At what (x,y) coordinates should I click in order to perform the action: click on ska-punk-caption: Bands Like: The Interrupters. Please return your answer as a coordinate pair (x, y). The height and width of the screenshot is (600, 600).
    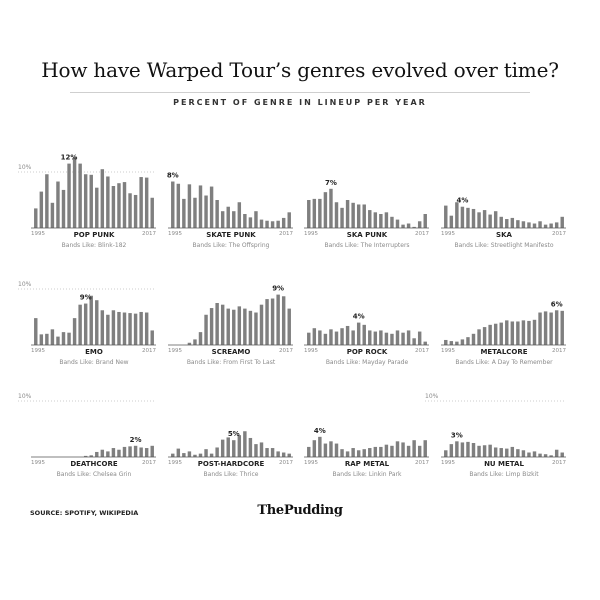
    Looking at the image, I should click on (366, 245).